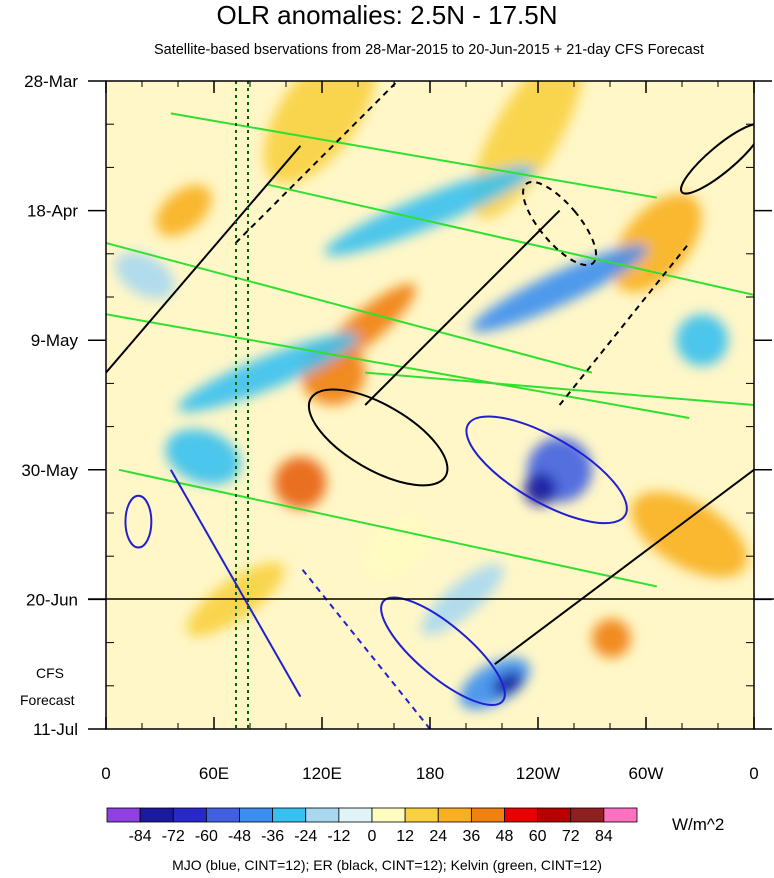 This screenshot has height=878, width=774. Describe the element at coordinates (206, 836) in the screenshot. I see `colorbar-tick-label: -60` at that location.